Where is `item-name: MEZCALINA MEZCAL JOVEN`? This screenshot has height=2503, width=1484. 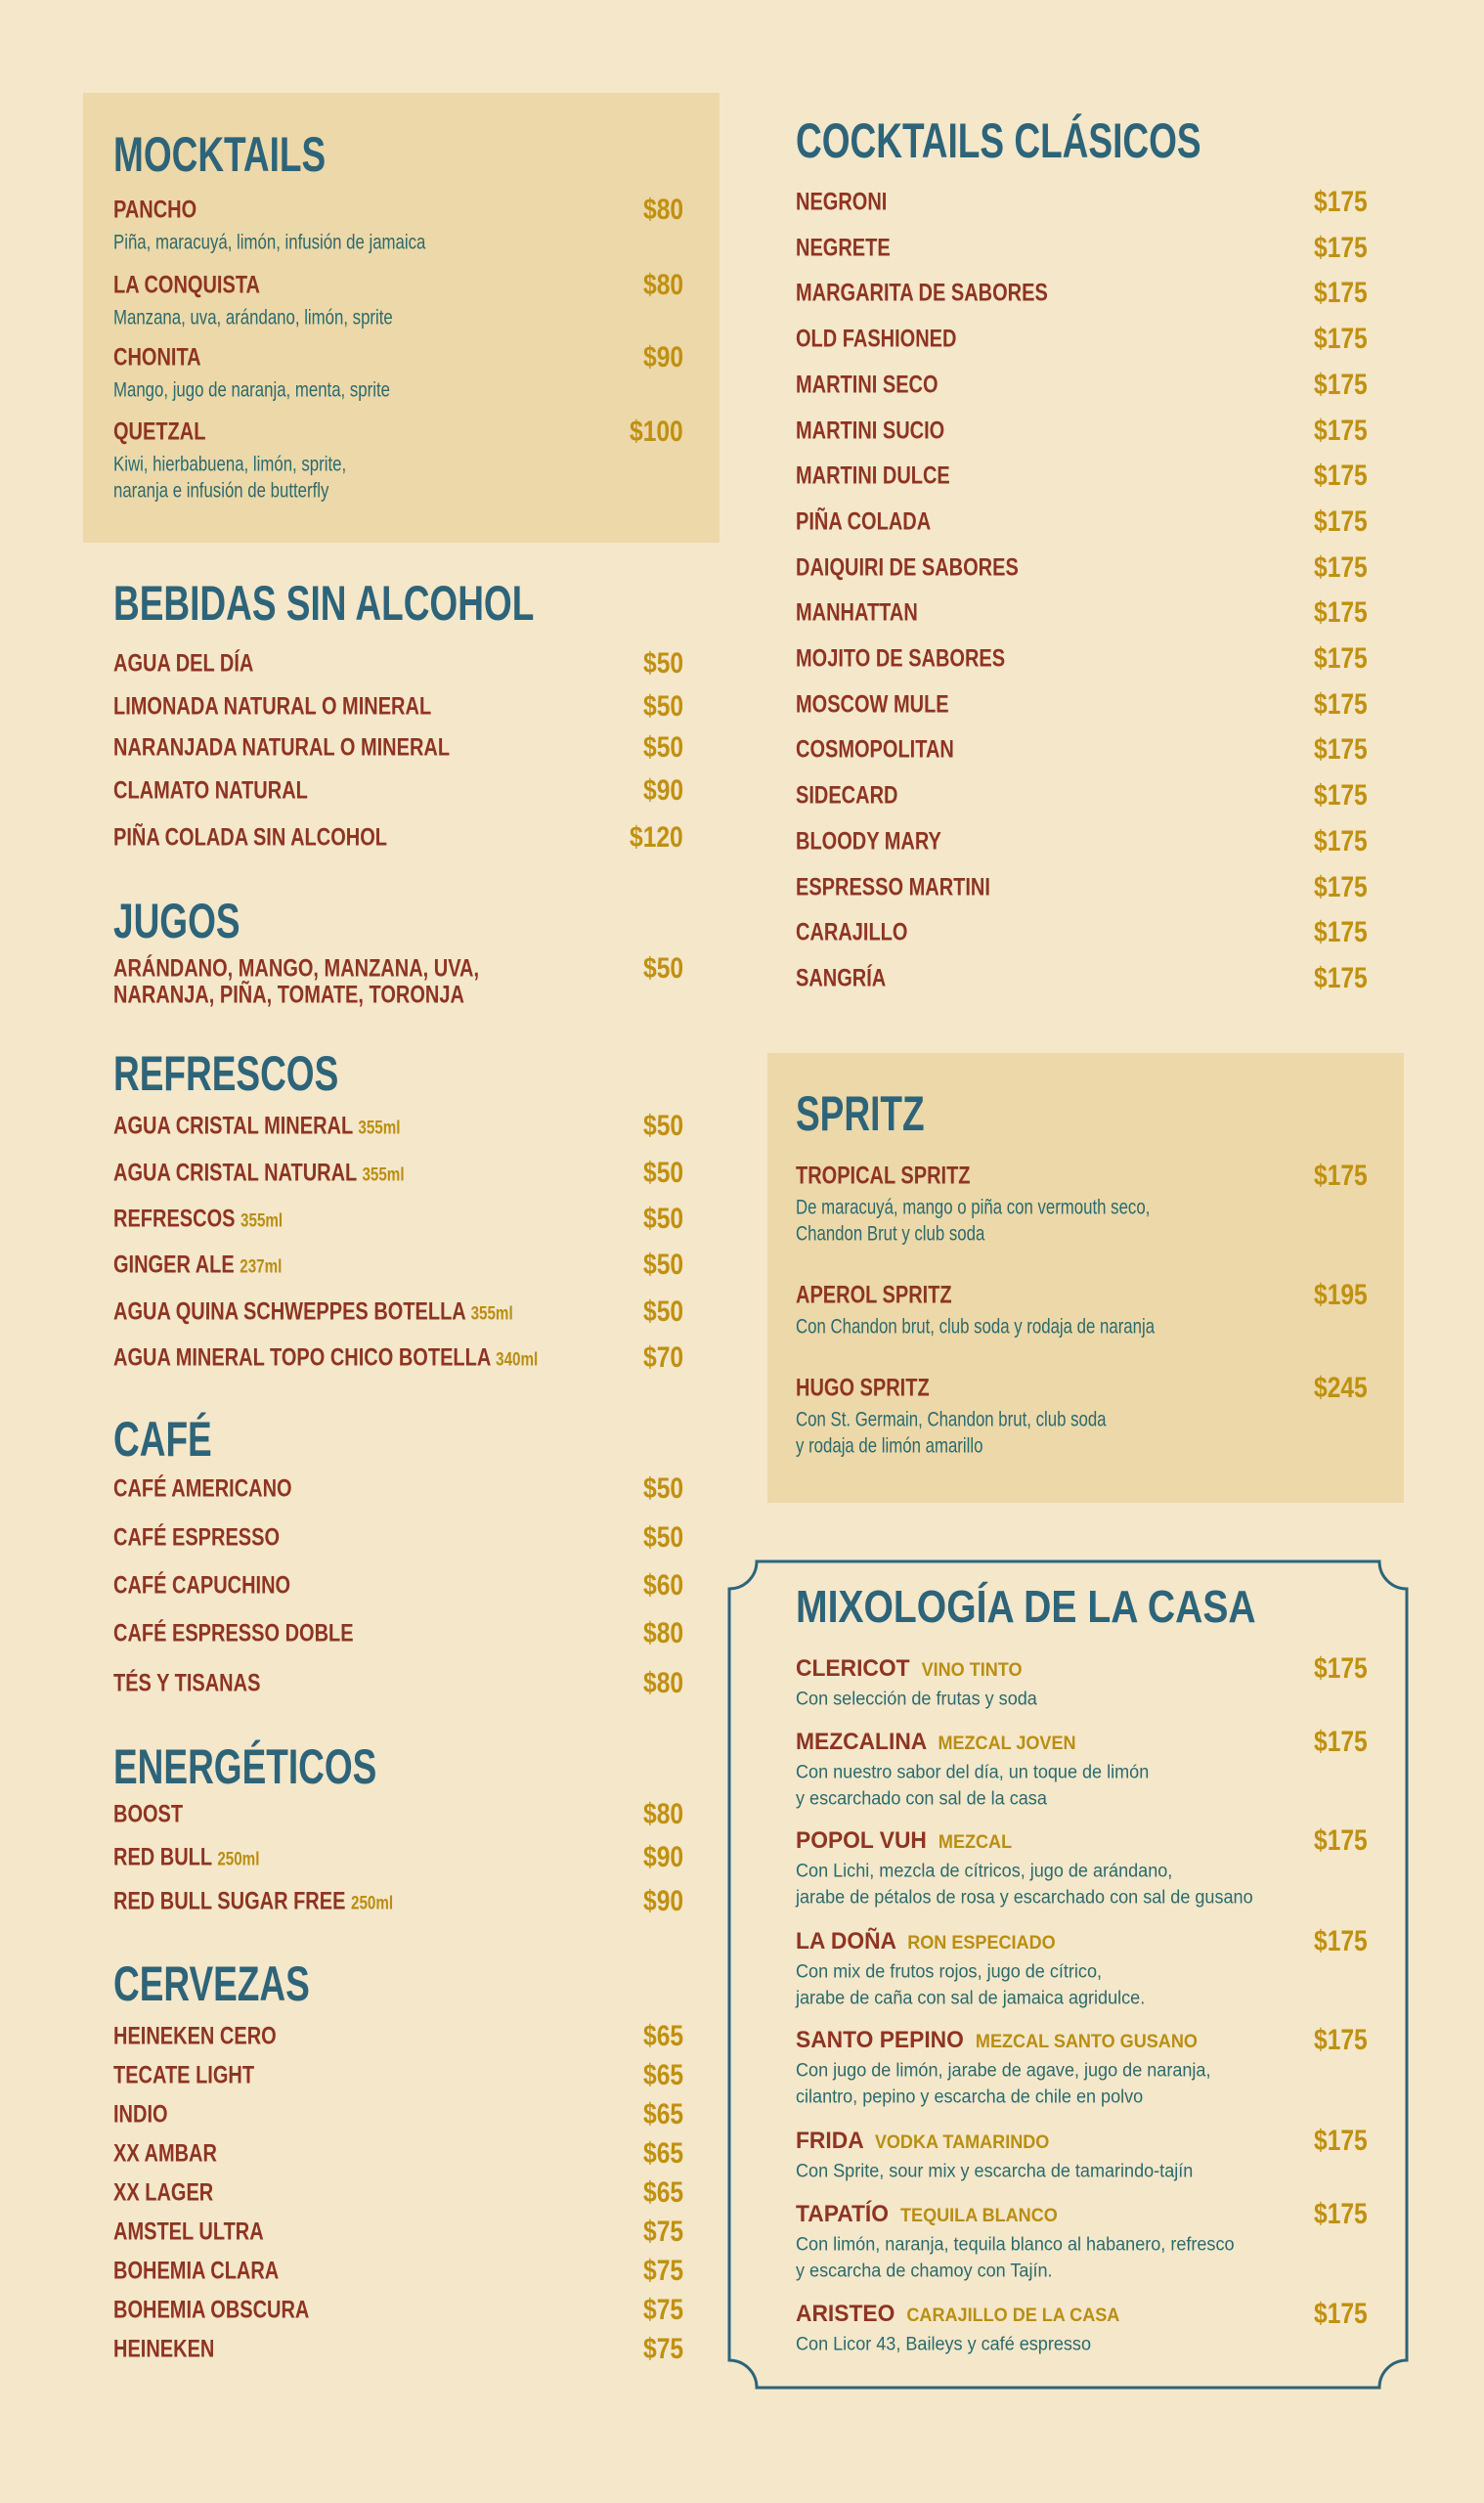 item-name: MEZCALINA MEZCAL JOVEN is located at coordinates (936, 1742).